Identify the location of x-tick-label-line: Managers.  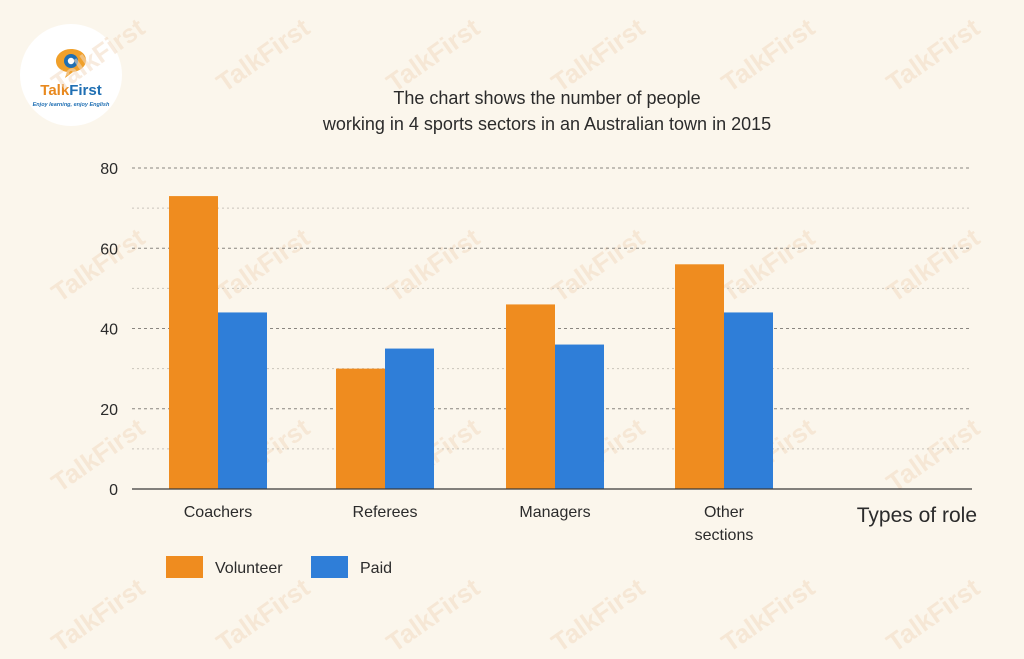
(554, 512).